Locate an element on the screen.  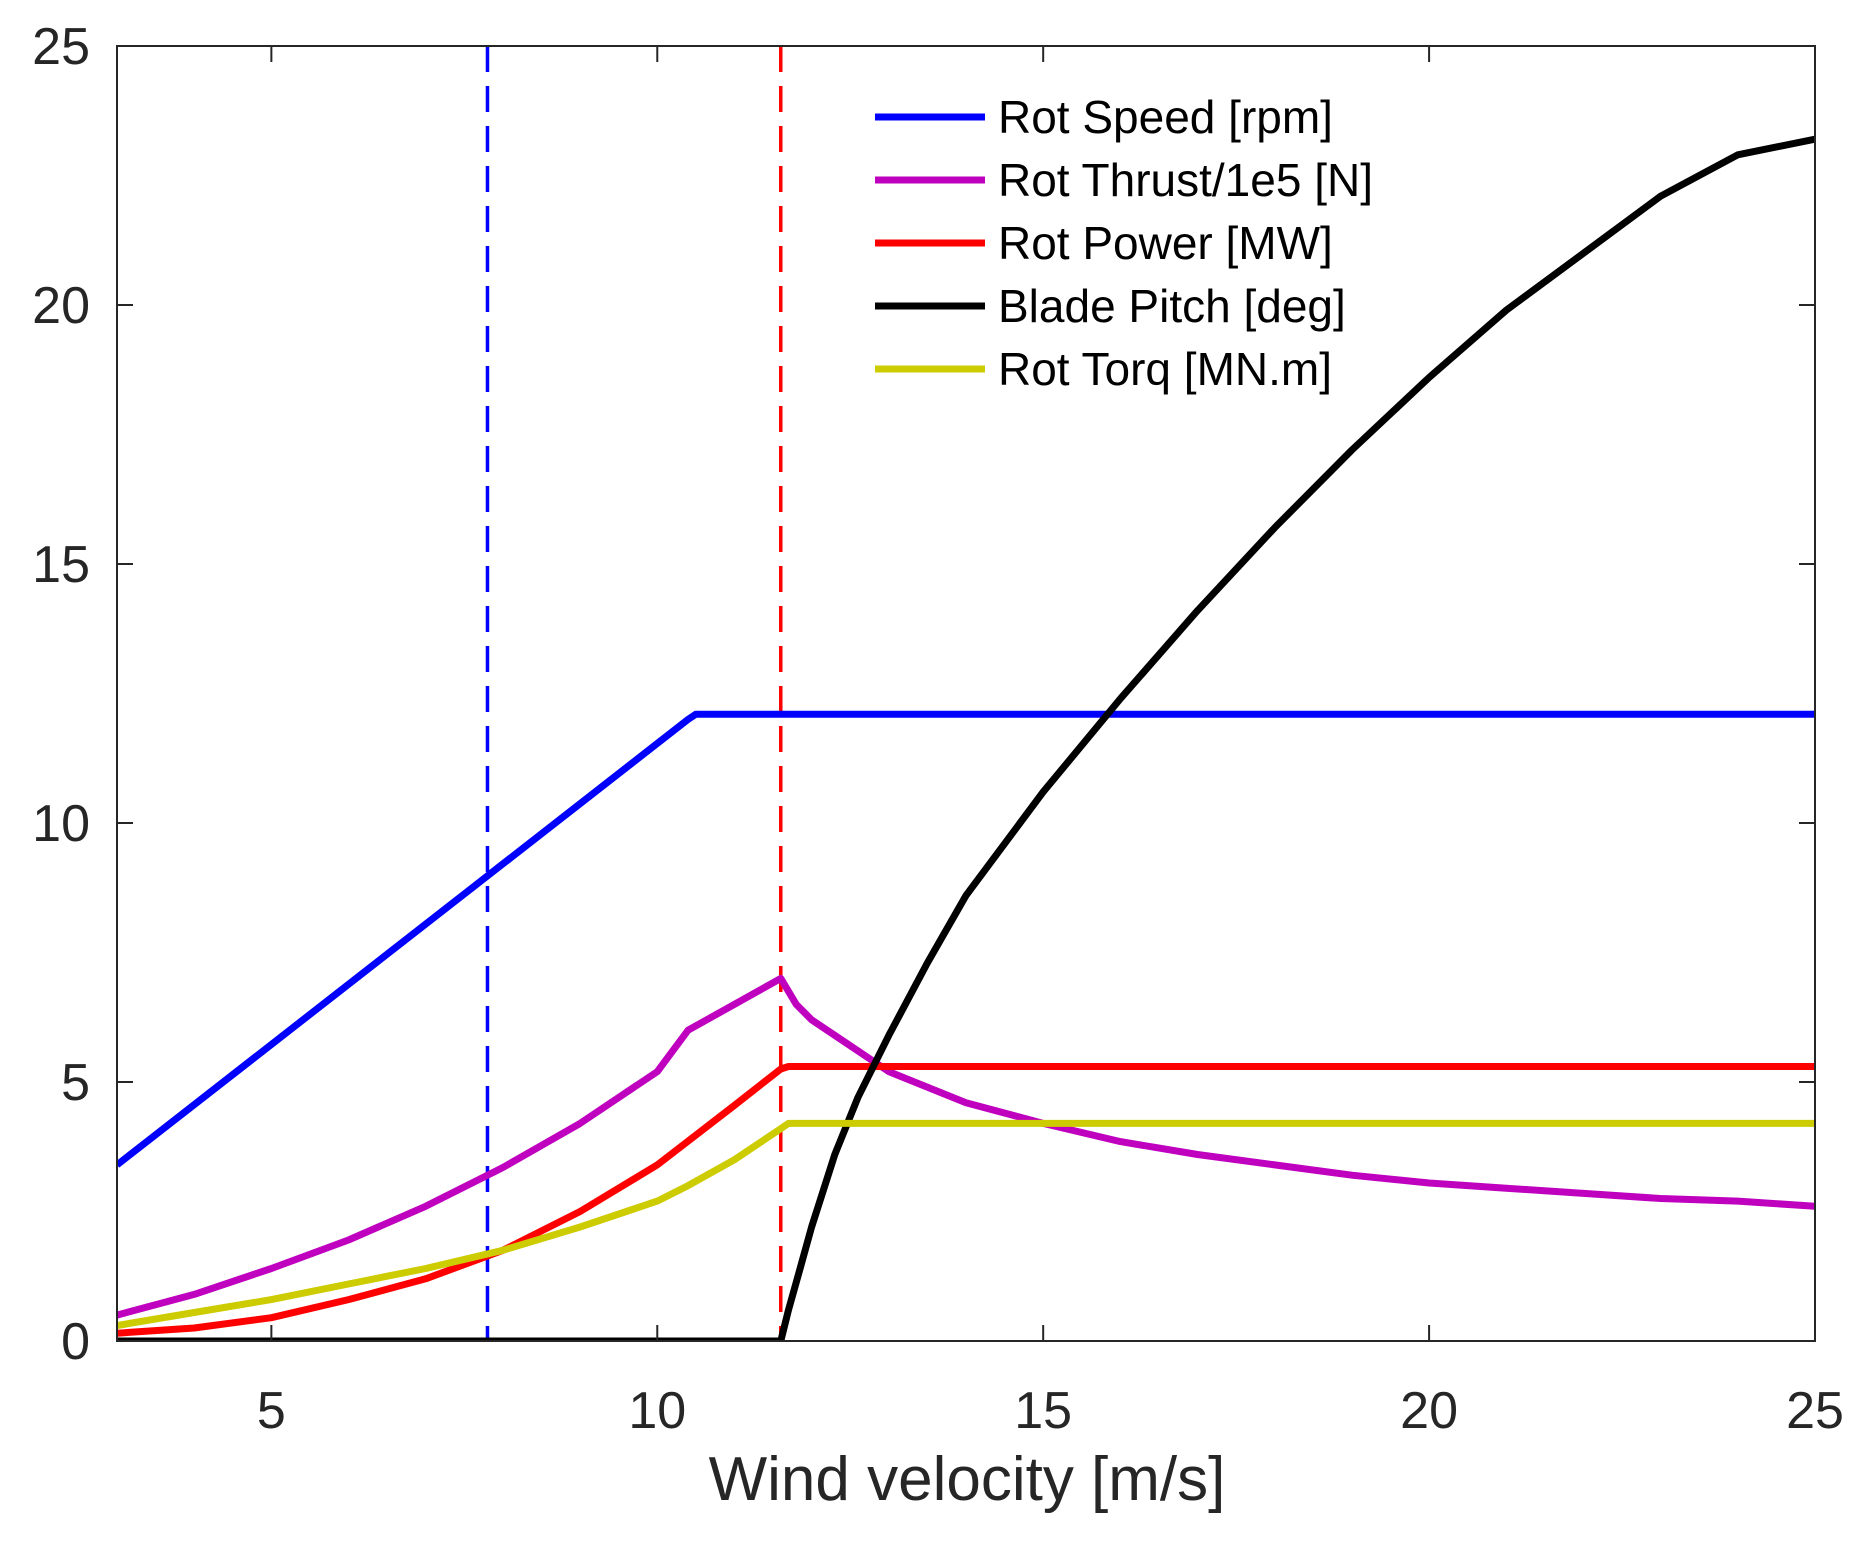
y-tick-label-5: 25 is located at coordinates (61, 47).